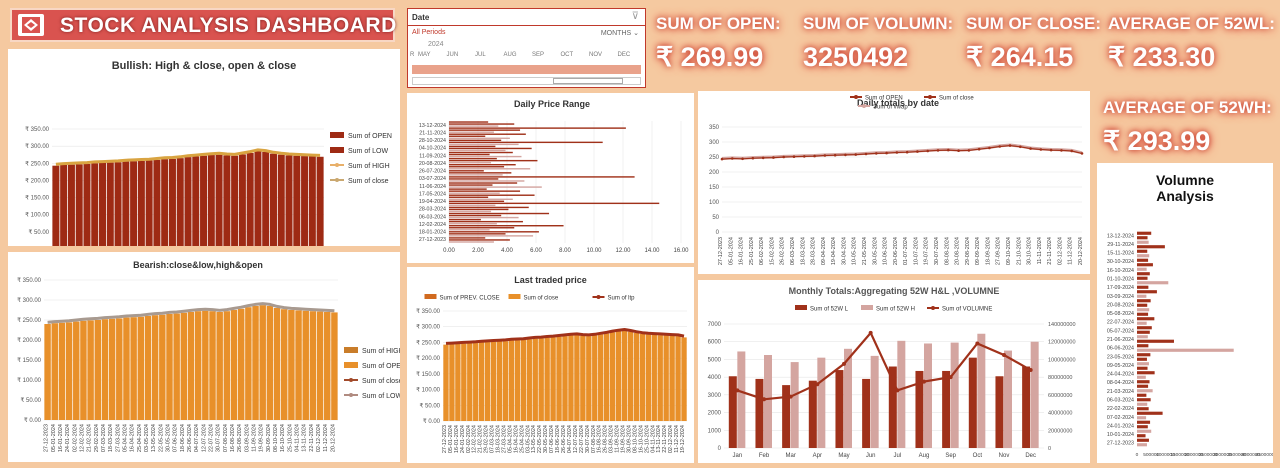 This screenshot has height=468, width=1280. Describe the element at coordinates (432, 217) in the screenshot. I see `y-tick-label: 06-03-2024` at that location.